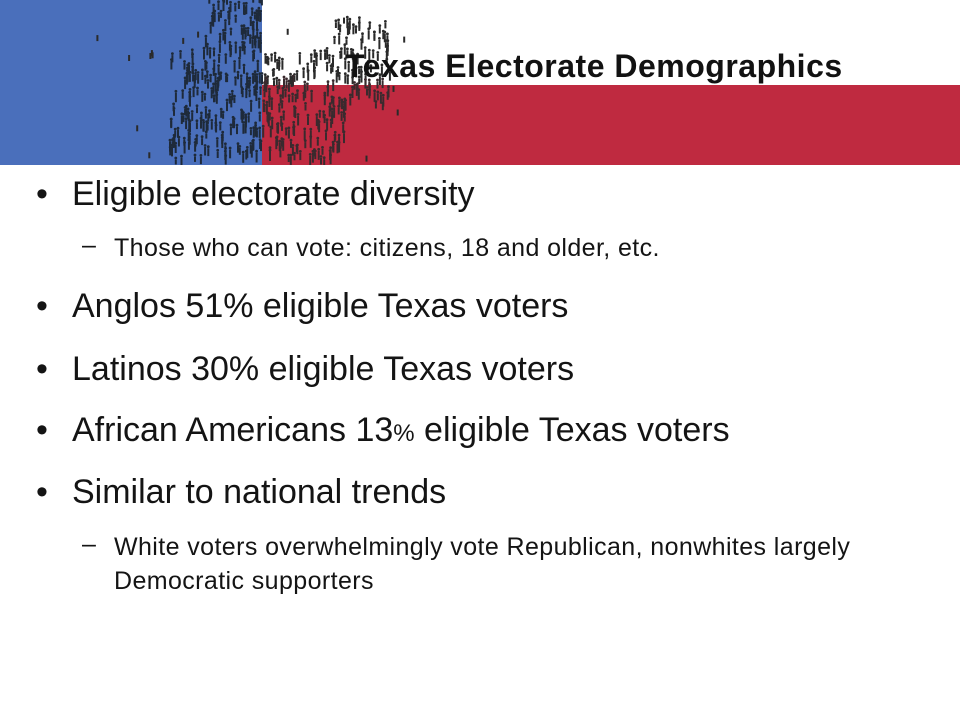 This screenshot has height=720, width=960. Describe the element at coordinates (273, 194) in the screenshot. I see `bullet-text: Eligible electorate diversity` at that location.